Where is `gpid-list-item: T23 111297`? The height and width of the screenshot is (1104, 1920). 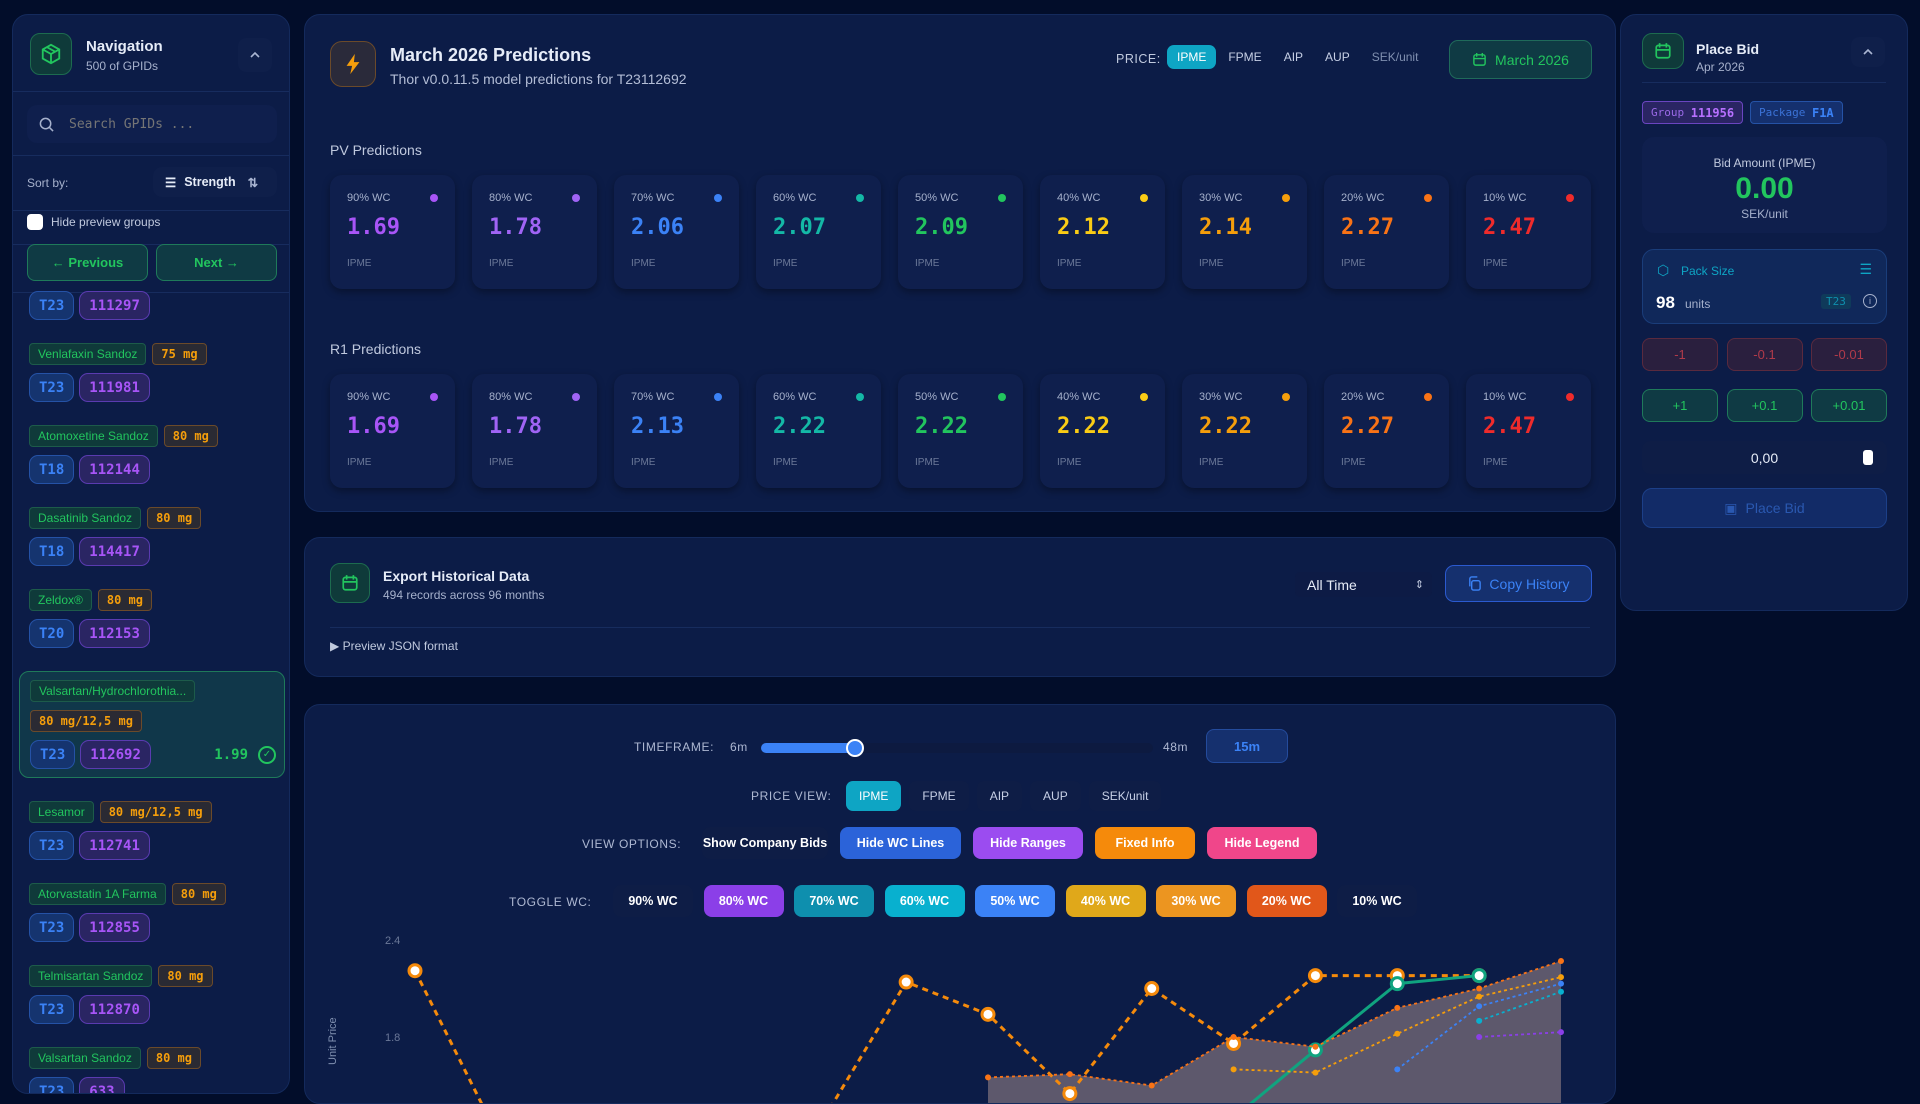 gpid-list-item: T23 111297 is located at coordinates (151, 305).